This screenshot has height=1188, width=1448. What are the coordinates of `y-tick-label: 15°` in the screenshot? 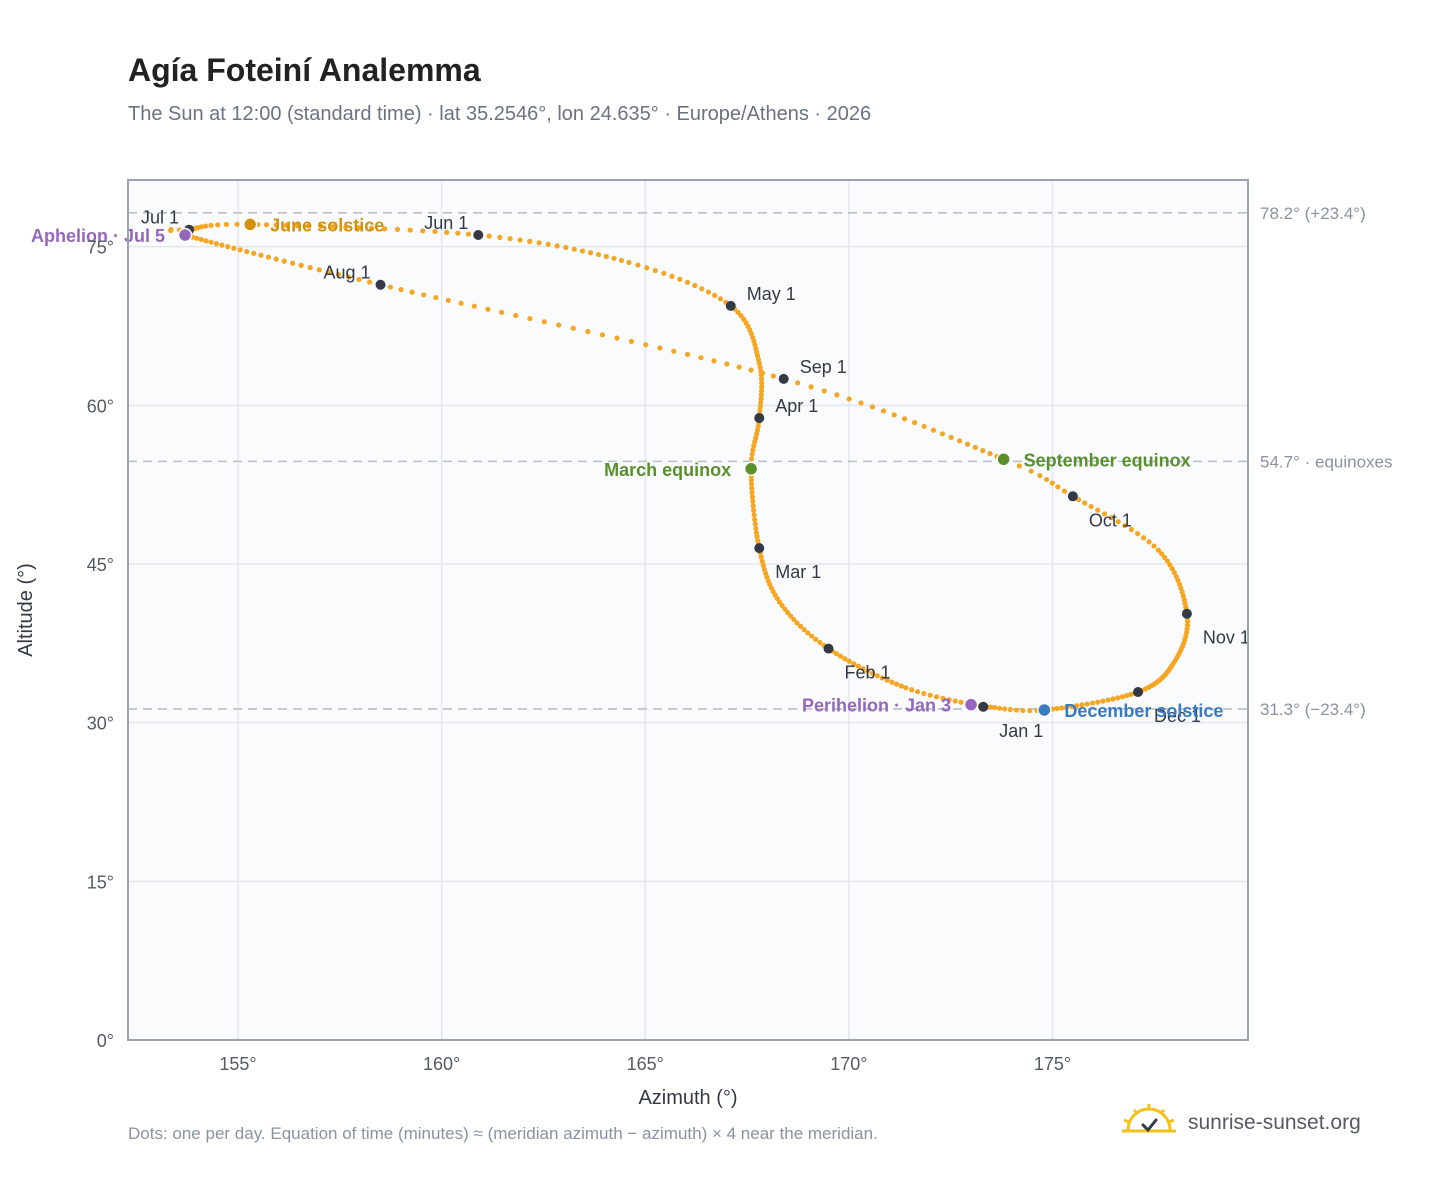 It's located at (100, 882).